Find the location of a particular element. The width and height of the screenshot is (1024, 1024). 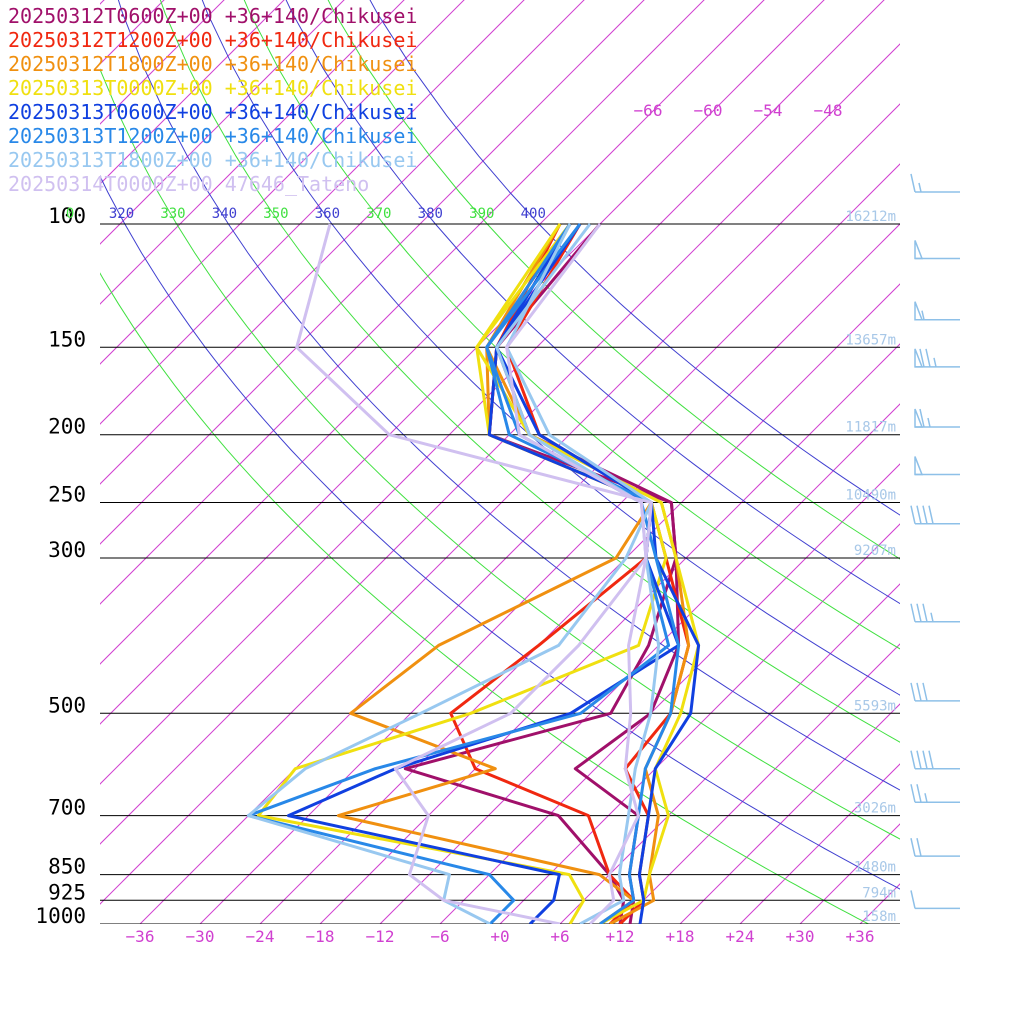

height-label: 158m is located at coordinates (879, 917).